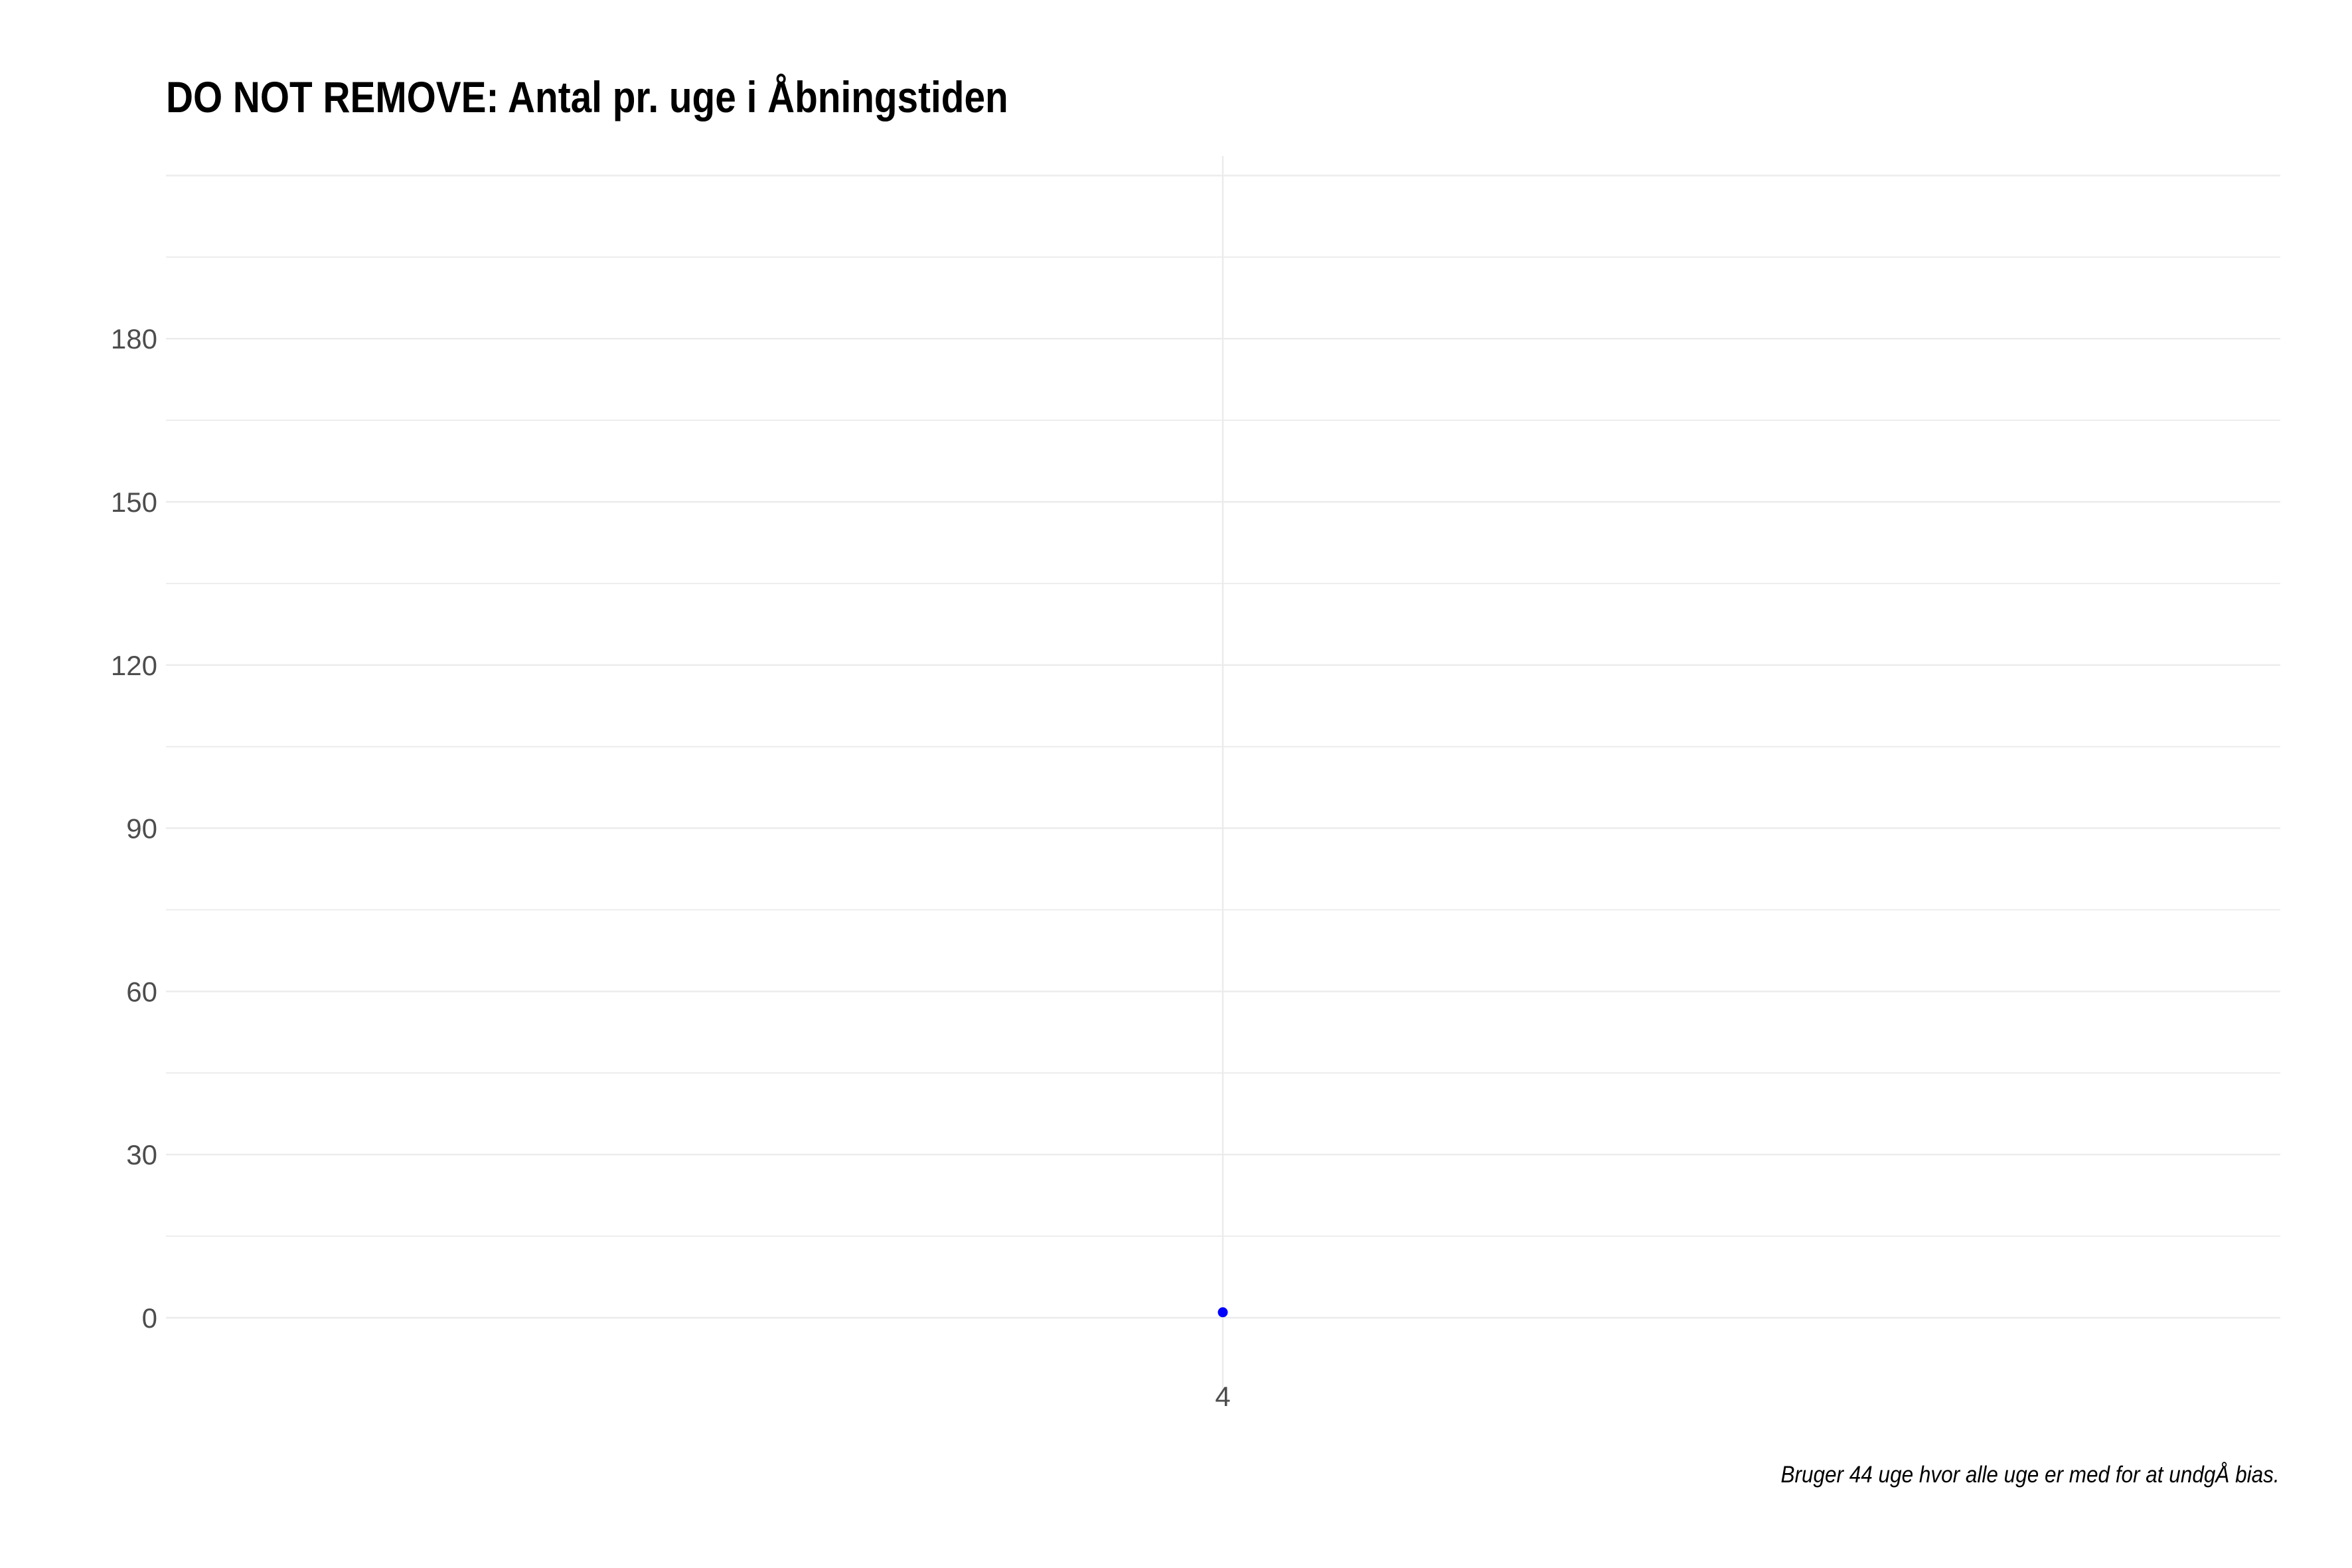 This screenshot has height=1568, width=2352. What do you see at coordinates (1223, 1396) in the screenshot?
I see `x-tick-label: 4` at bounding box center [1223, 1396].